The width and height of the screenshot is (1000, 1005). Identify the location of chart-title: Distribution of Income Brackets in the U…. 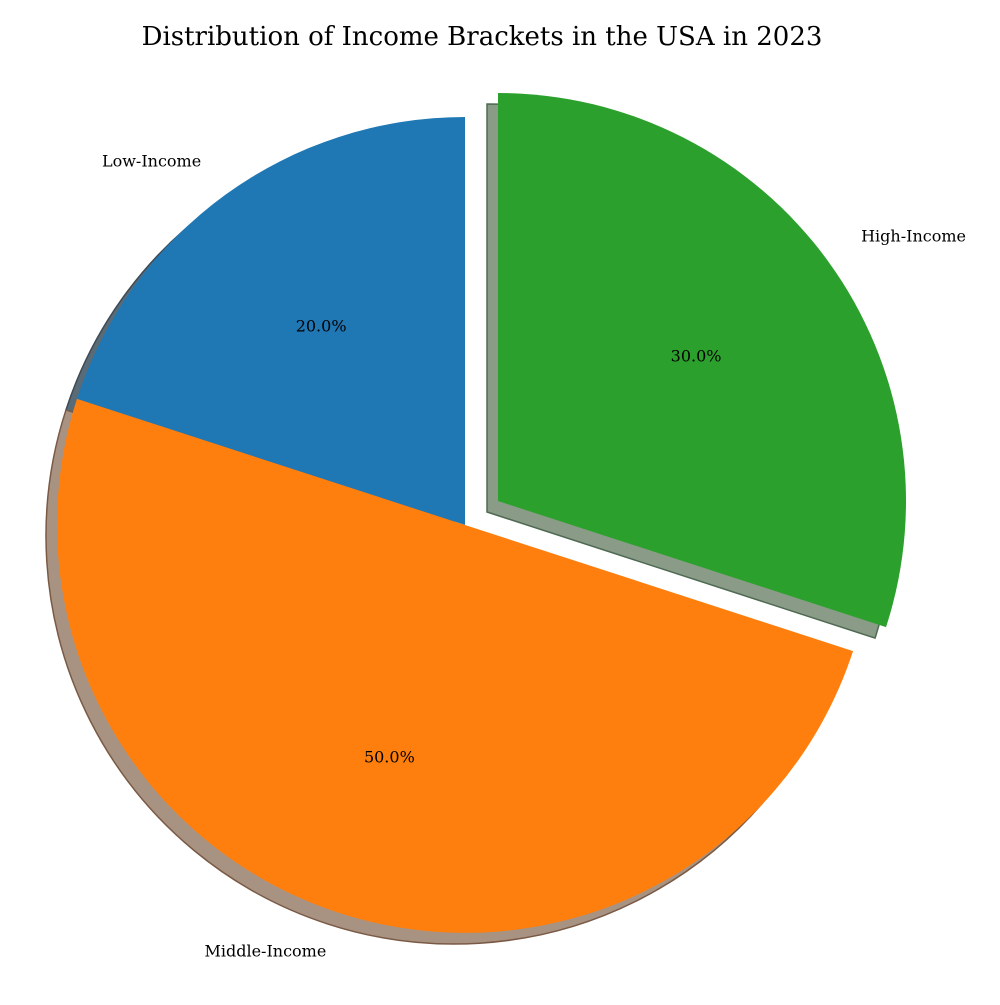
(482, 37).